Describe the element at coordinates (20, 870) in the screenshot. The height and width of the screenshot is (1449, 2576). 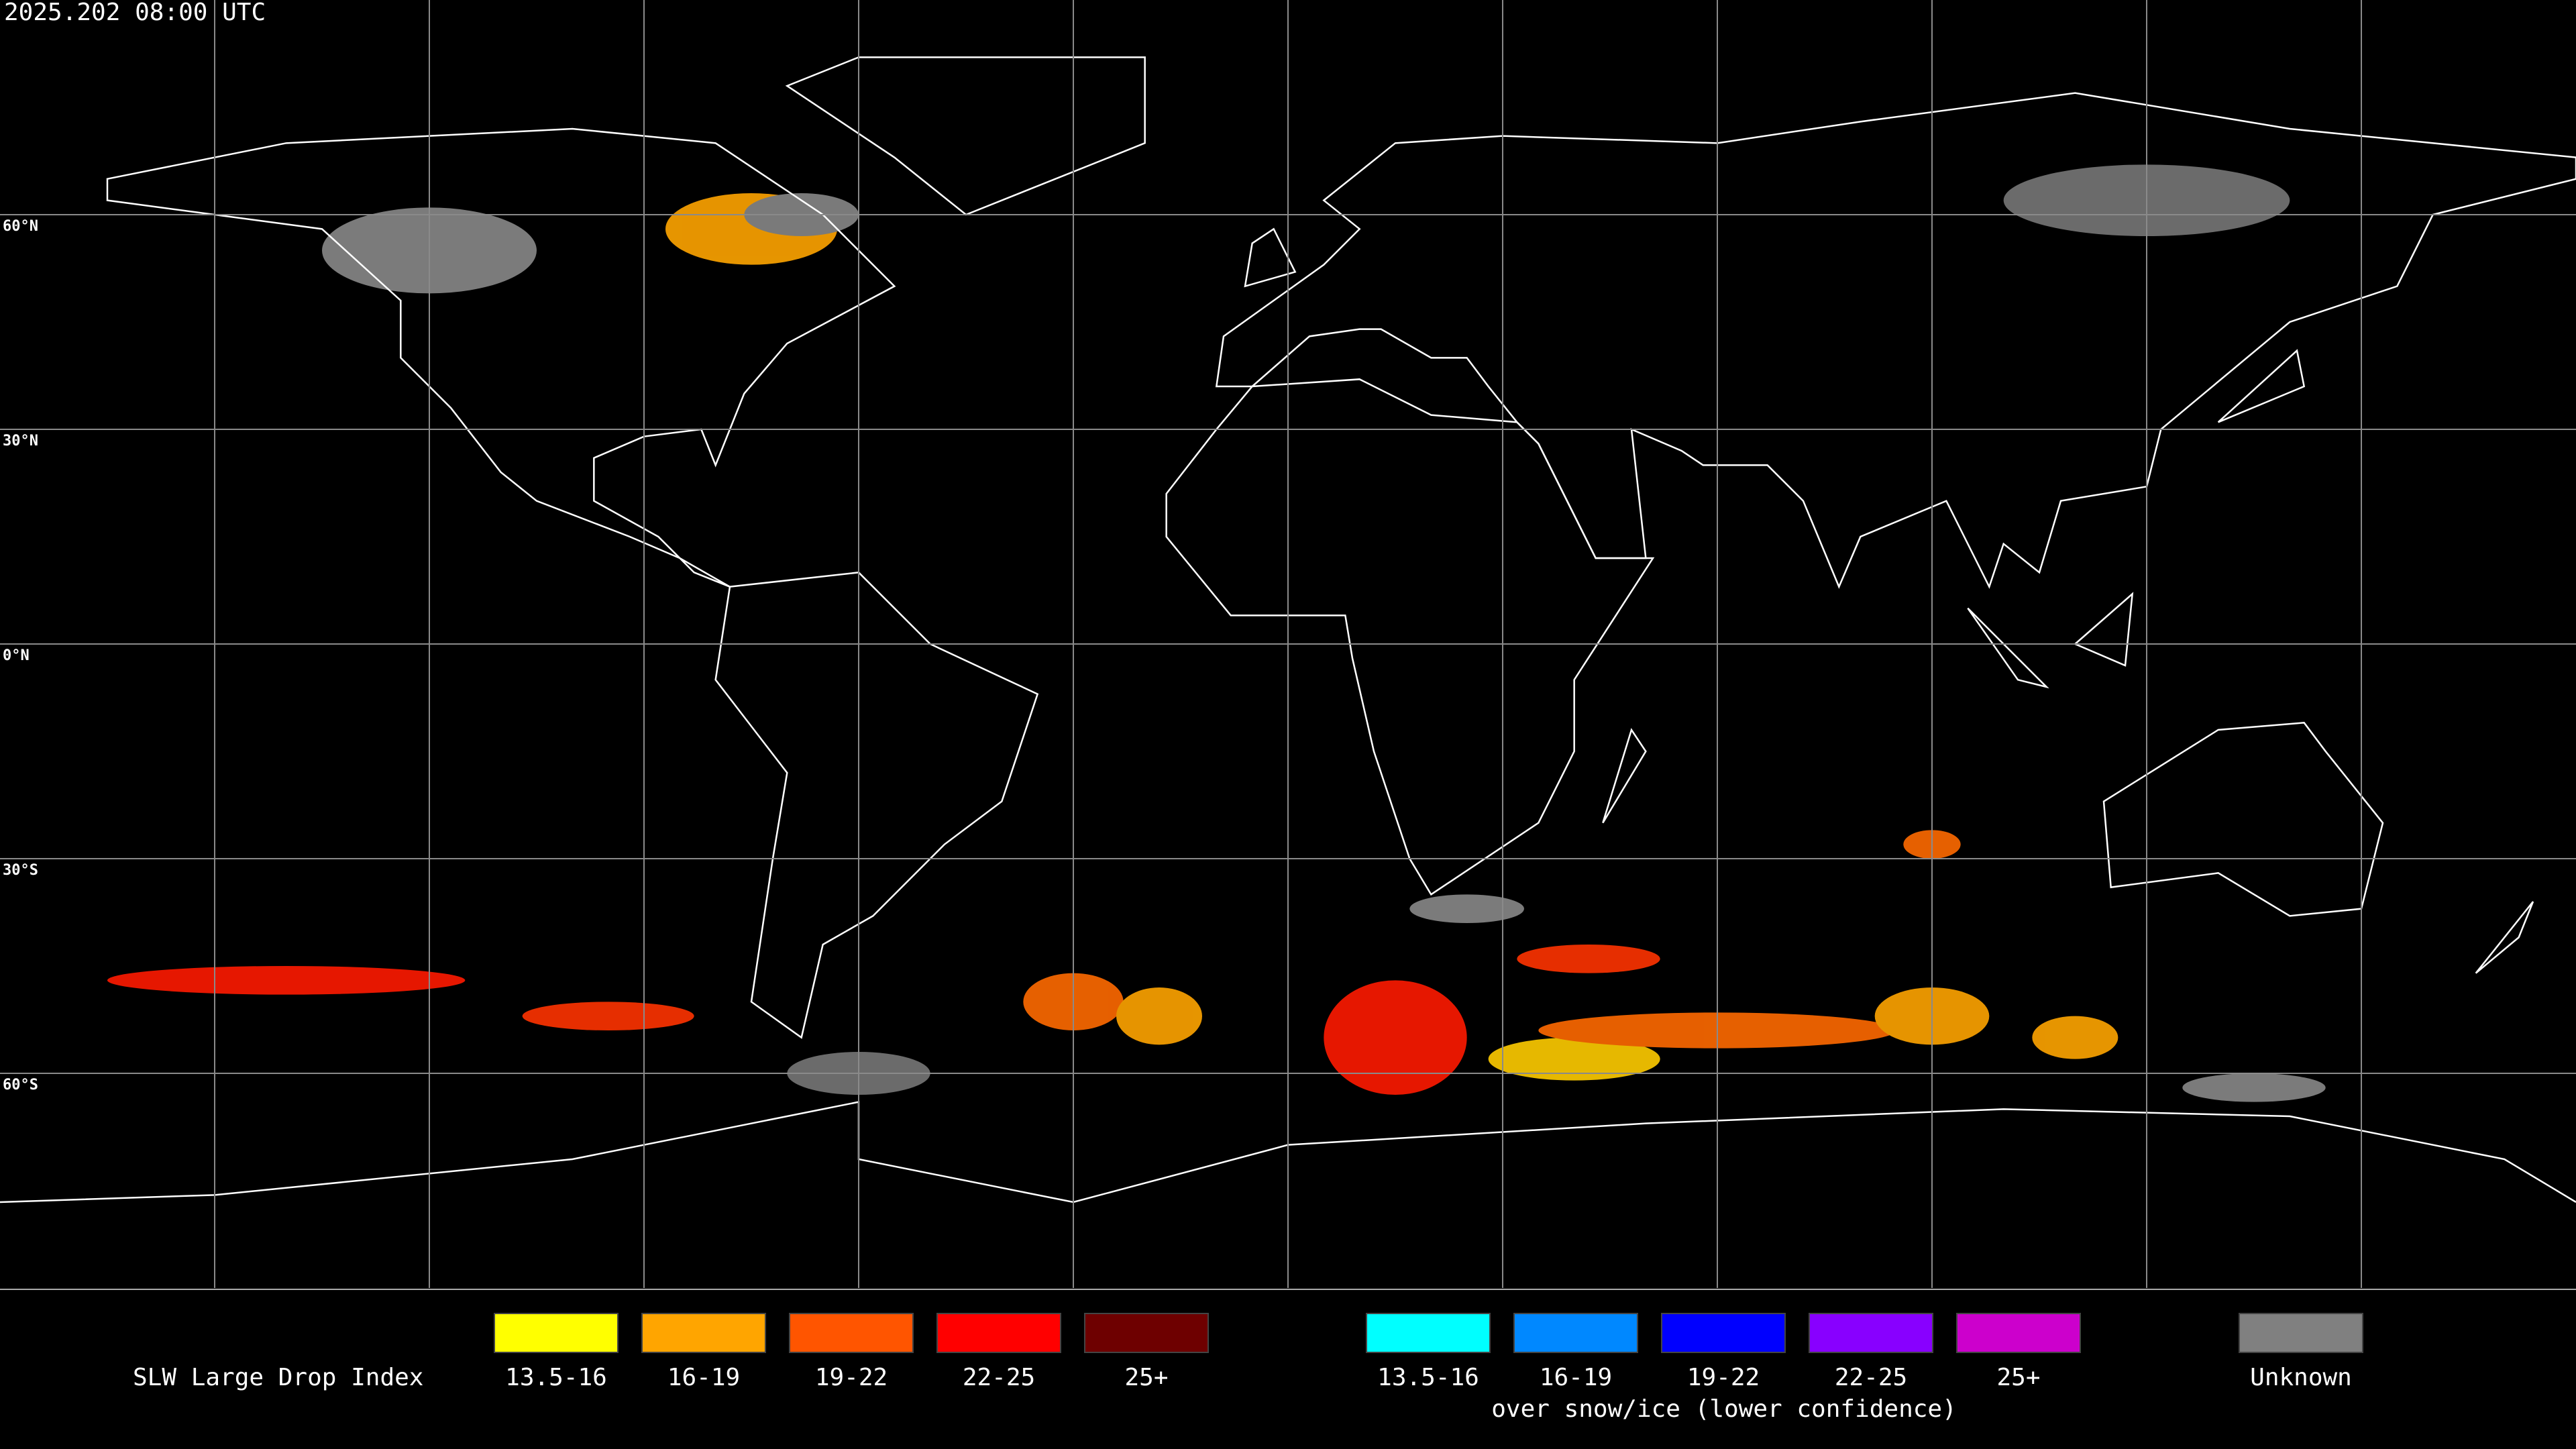
I see `latitude-label: 30°S` at that location.